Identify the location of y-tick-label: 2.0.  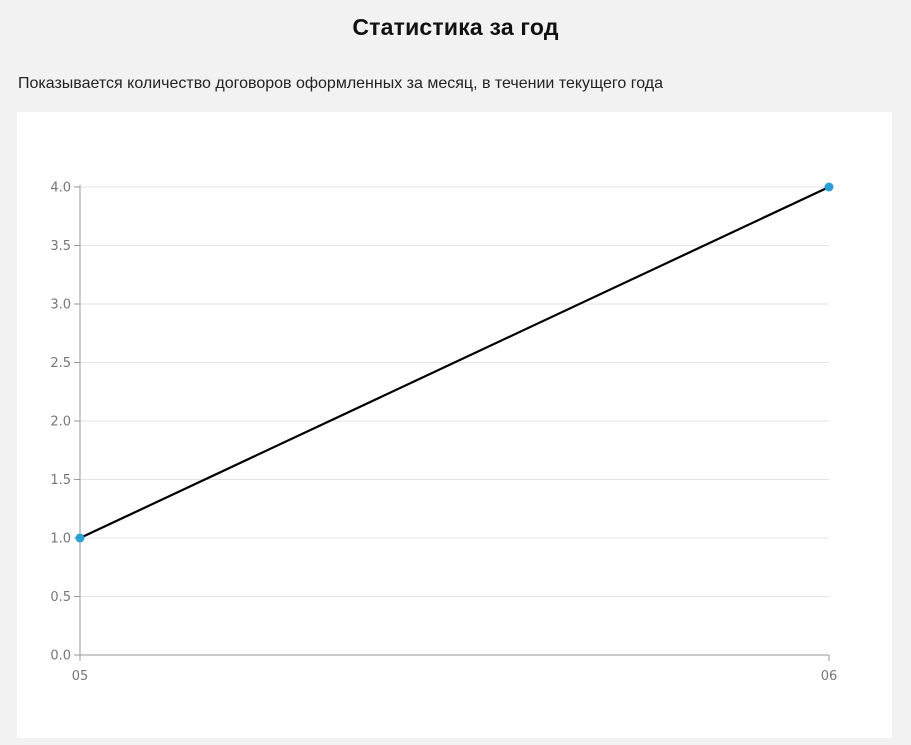
(60, 422).